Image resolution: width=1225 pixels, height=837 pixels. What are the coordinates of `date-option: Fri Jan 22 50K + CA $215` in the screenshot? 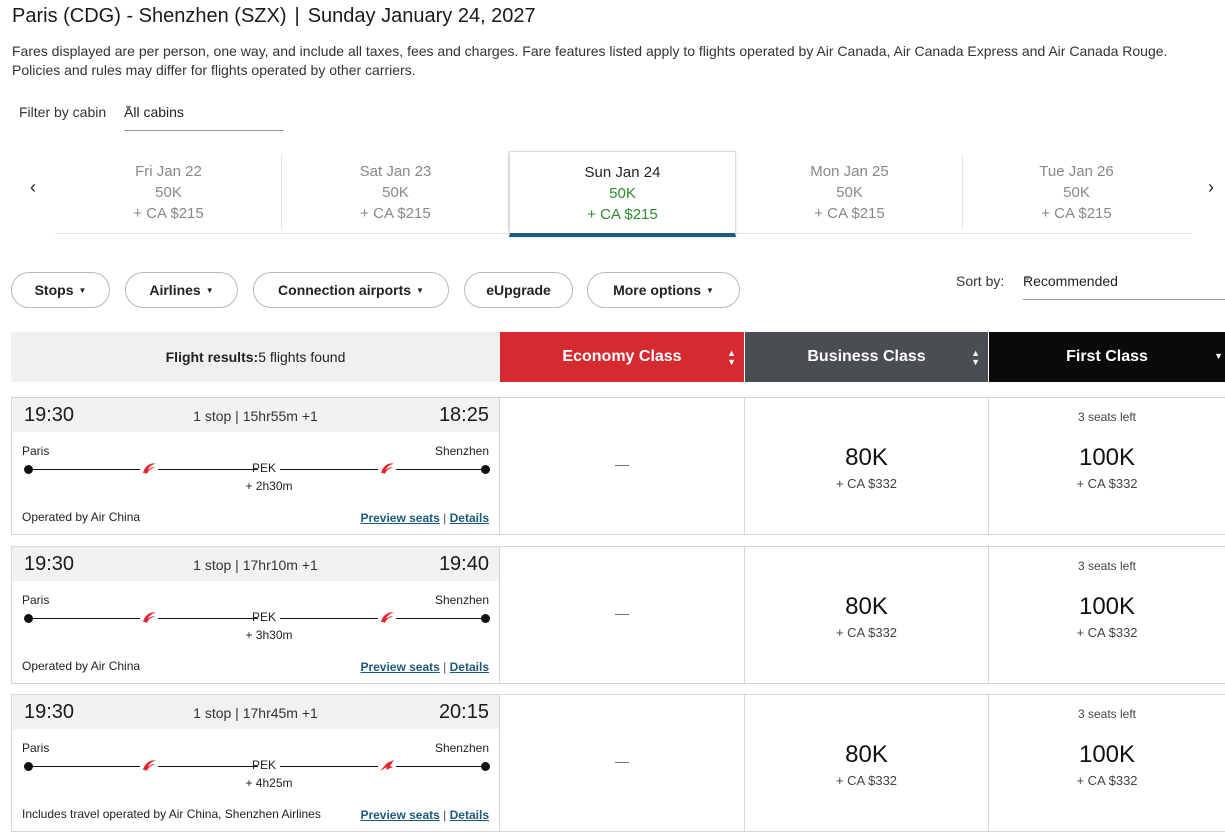 It's located at (168, 192).